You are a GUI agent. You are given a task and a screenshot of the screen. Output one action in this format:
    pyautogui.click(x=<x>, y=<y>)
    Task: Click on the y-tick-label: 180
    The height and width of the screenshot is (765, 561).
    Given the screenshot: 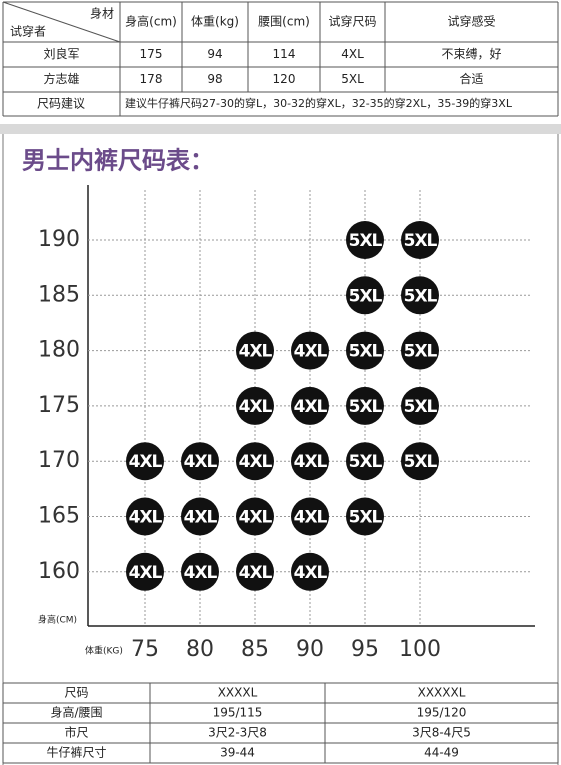 What is the action you would take?
    pyautogui.click(x=59, y=350)
    